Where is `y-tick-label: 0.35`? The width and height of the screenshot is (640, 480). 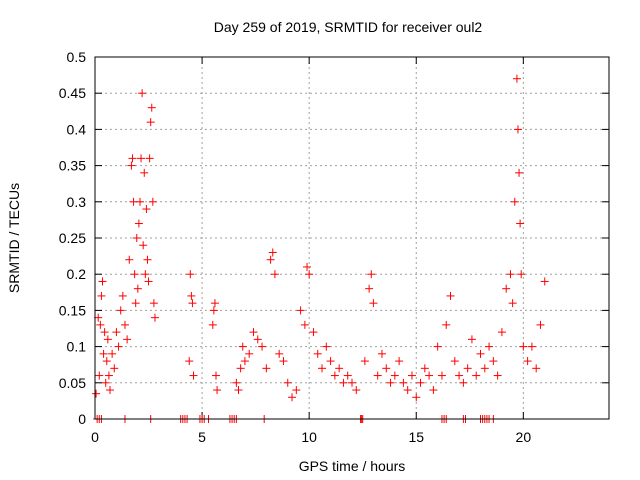
y-tick-label: 0.35 is located at coordinates (72, 166).